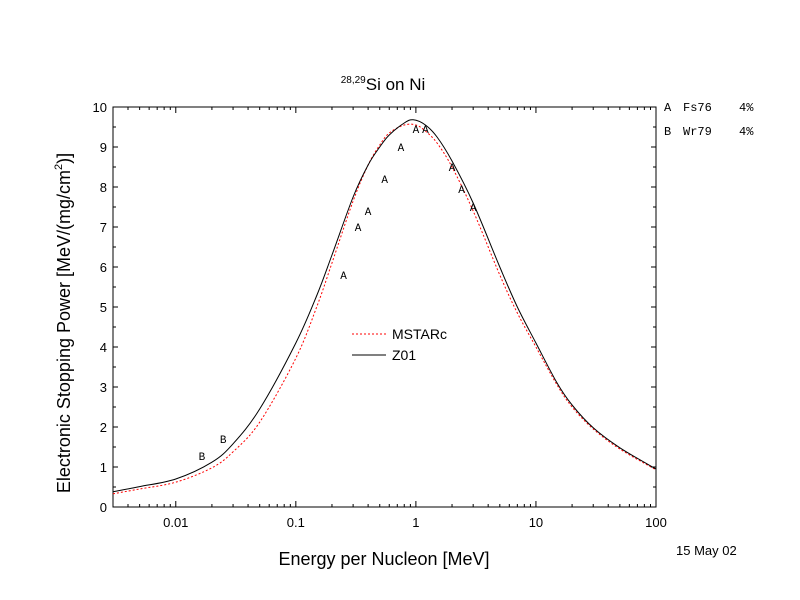 The image size is (800, 600). What do you see at coordinates (697, 108) in the screenshot?
I see `reference-a-name: Fs76` at bounding box center [697, 108].